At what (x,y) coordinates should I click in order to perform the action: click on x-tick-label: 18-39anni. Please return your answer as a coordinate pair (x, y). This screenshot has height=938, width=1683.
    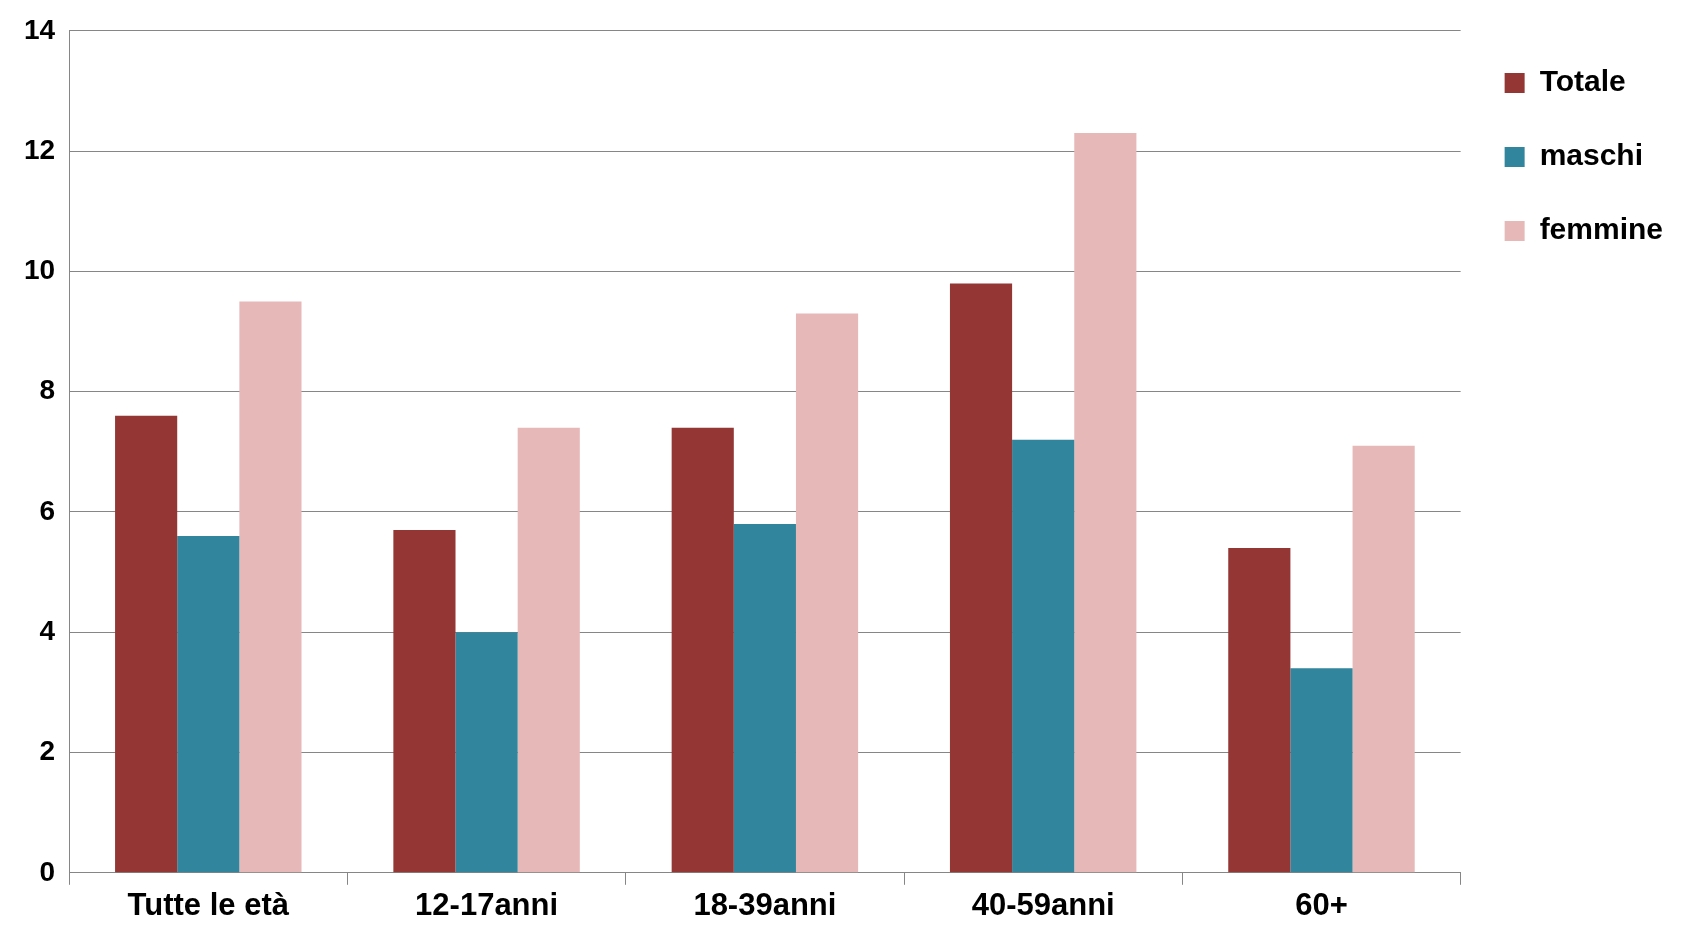
    Looking at the image, I should click on (765, 904).